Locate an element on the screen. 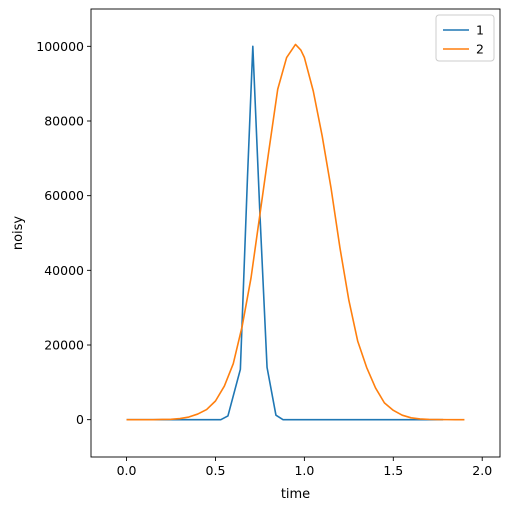 This screenshot has width=511, height=511. legend-box is located at coordinates (465, 38).